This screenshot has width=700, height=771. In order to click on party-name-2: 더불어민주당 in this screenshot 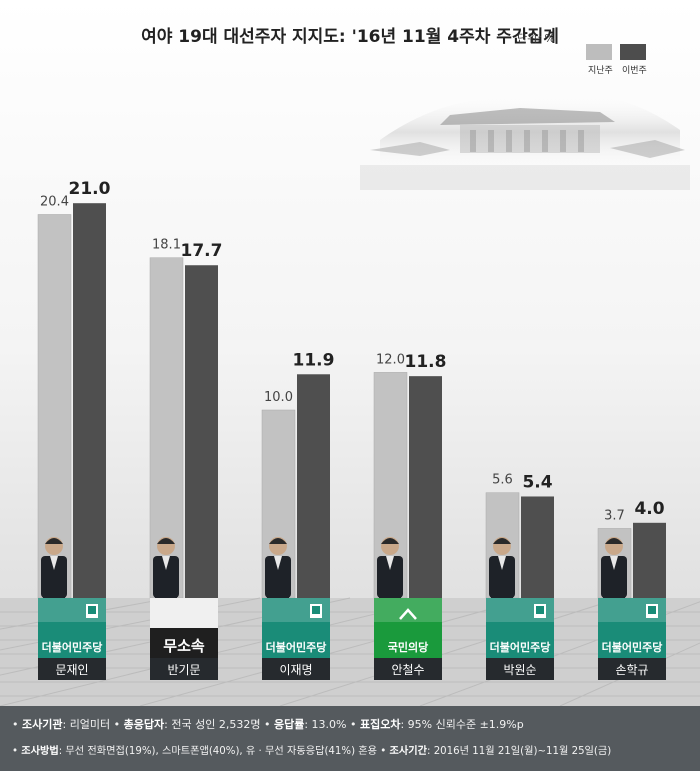, I will do `click(296, 647)`.